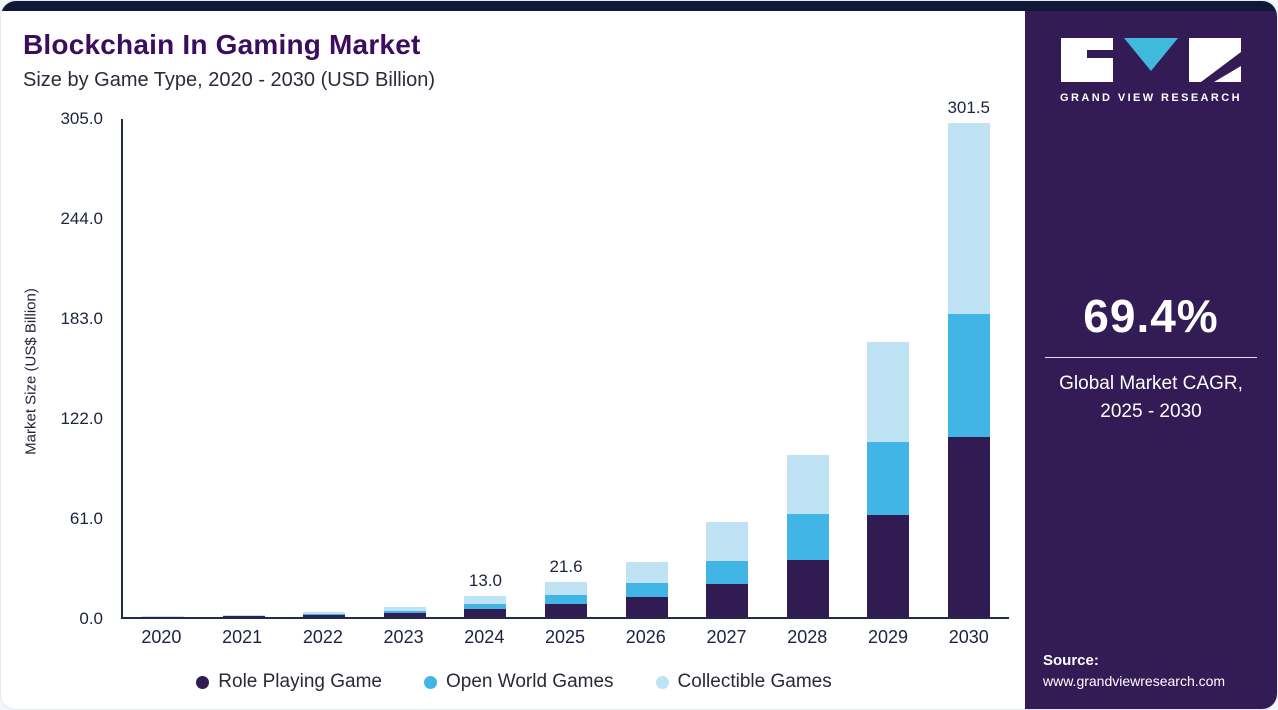 The height and width of the screenshot is (710, 1278). I want to click on cagr-value: 69.4%, so click(1151, 316).